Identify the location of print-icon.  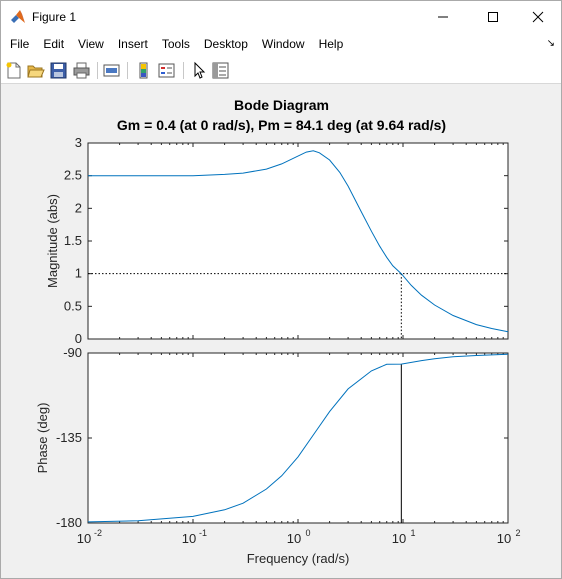
(81, 70).